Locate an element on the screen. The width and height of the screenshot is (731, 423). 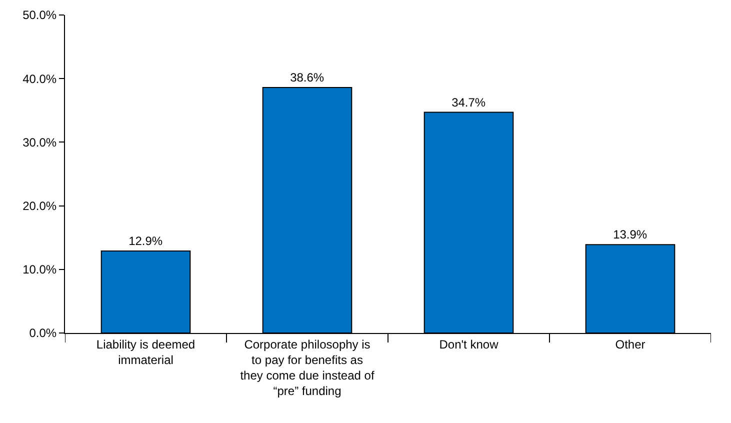
data-label: 12.9% is located at coordinates (145, 241).